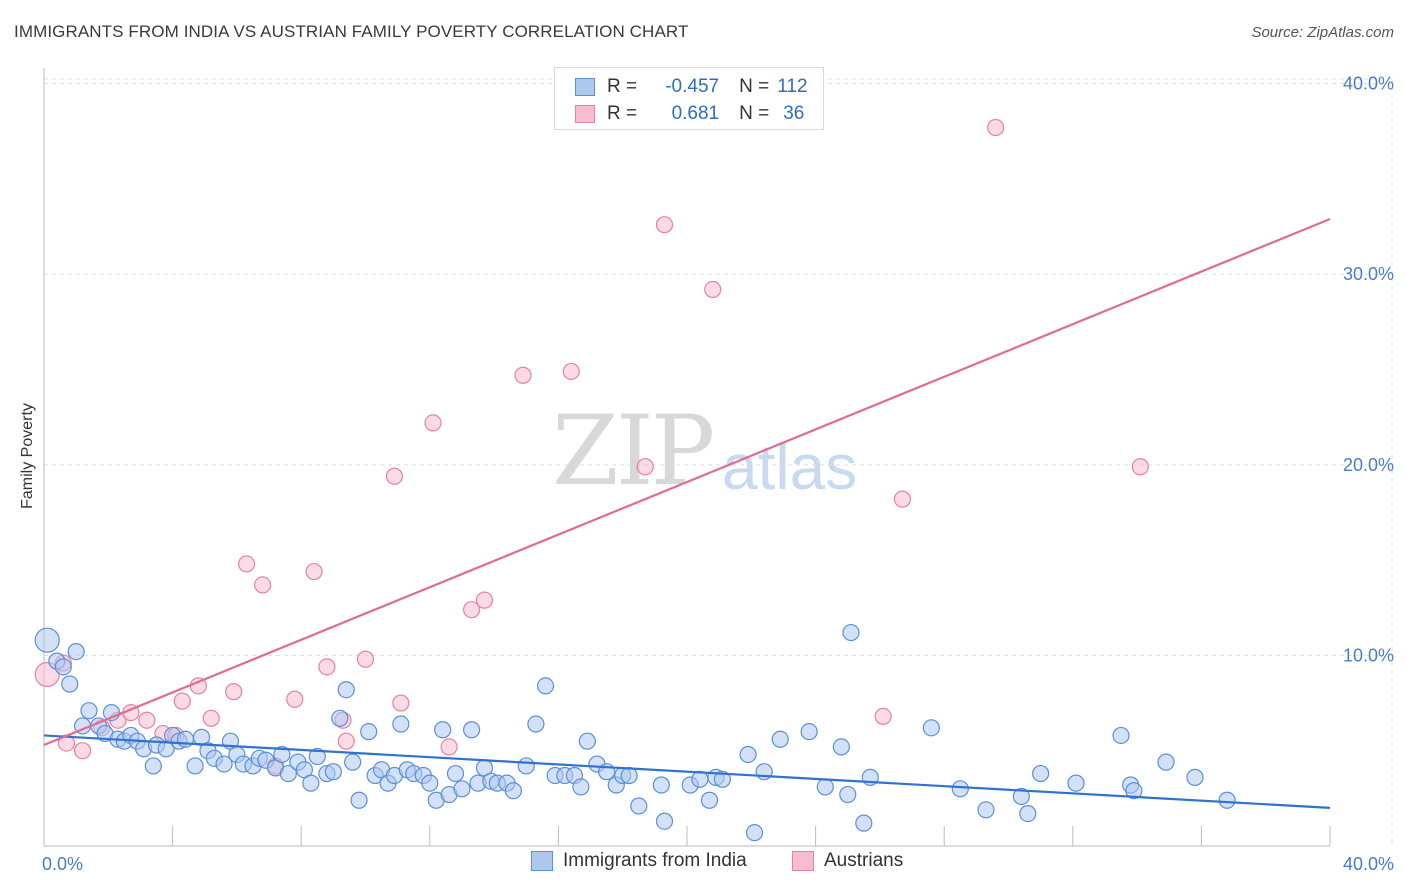 This screenshot has width=1406, height=892. I want to click on source-label: Source: ZipAtlas.com, so click(1322, 32).